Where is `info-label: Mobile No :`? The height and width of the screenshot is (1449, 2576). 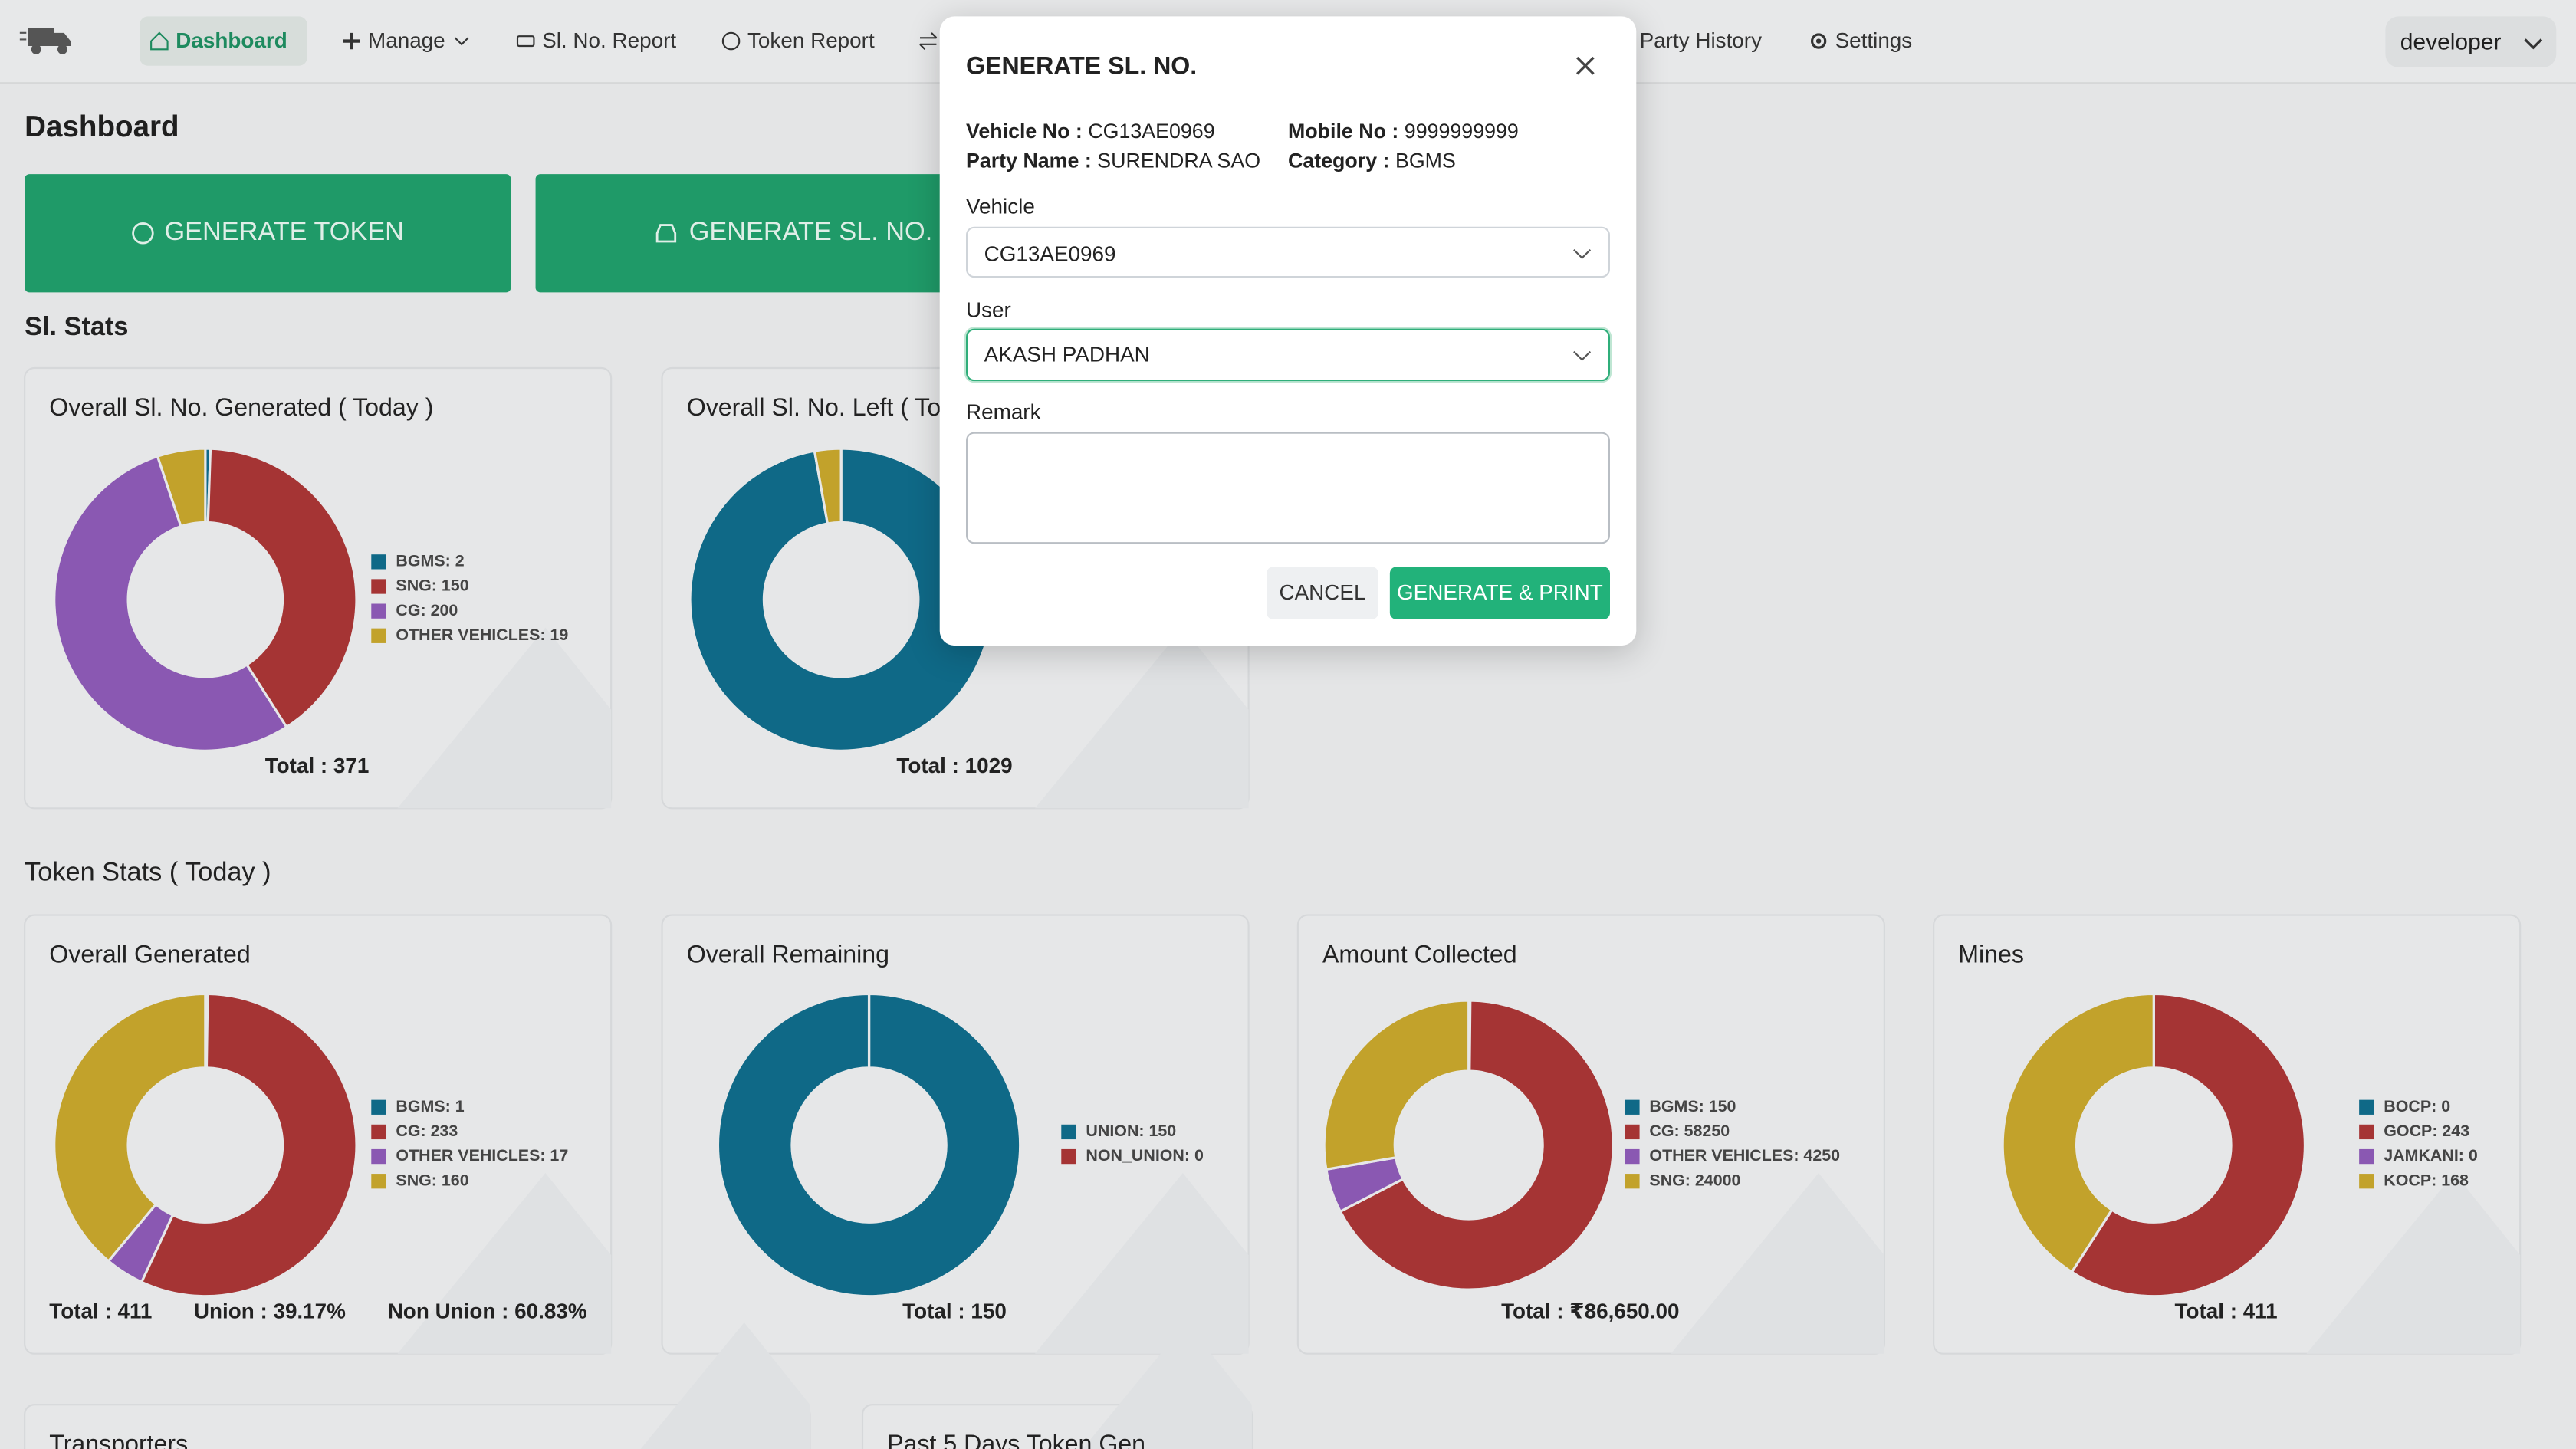 info-label: Mobile No : is located at coordinates (1343, 131).